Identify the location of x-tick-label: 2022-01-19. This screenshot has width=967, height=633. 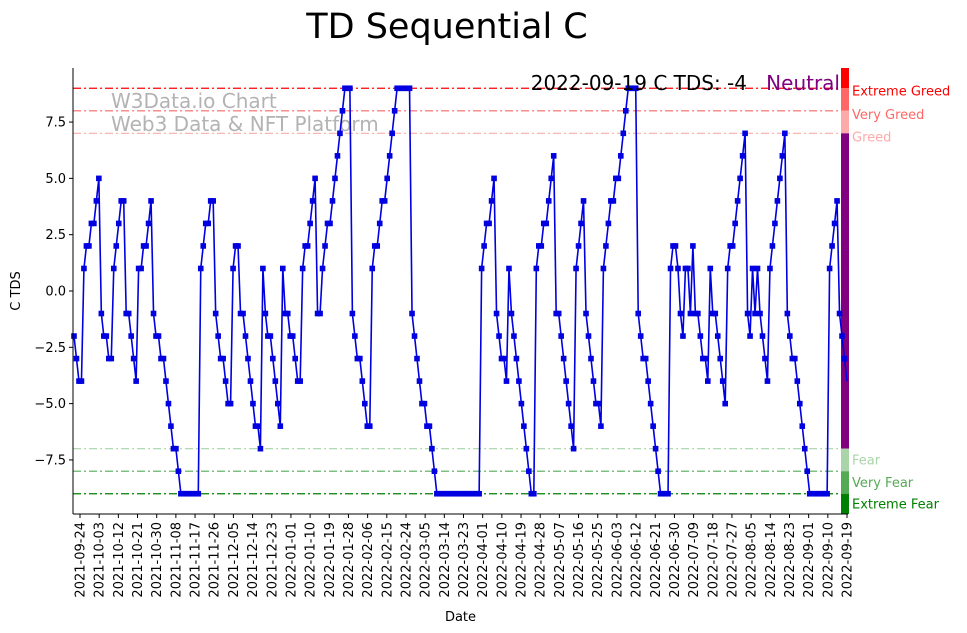
(330, 560).